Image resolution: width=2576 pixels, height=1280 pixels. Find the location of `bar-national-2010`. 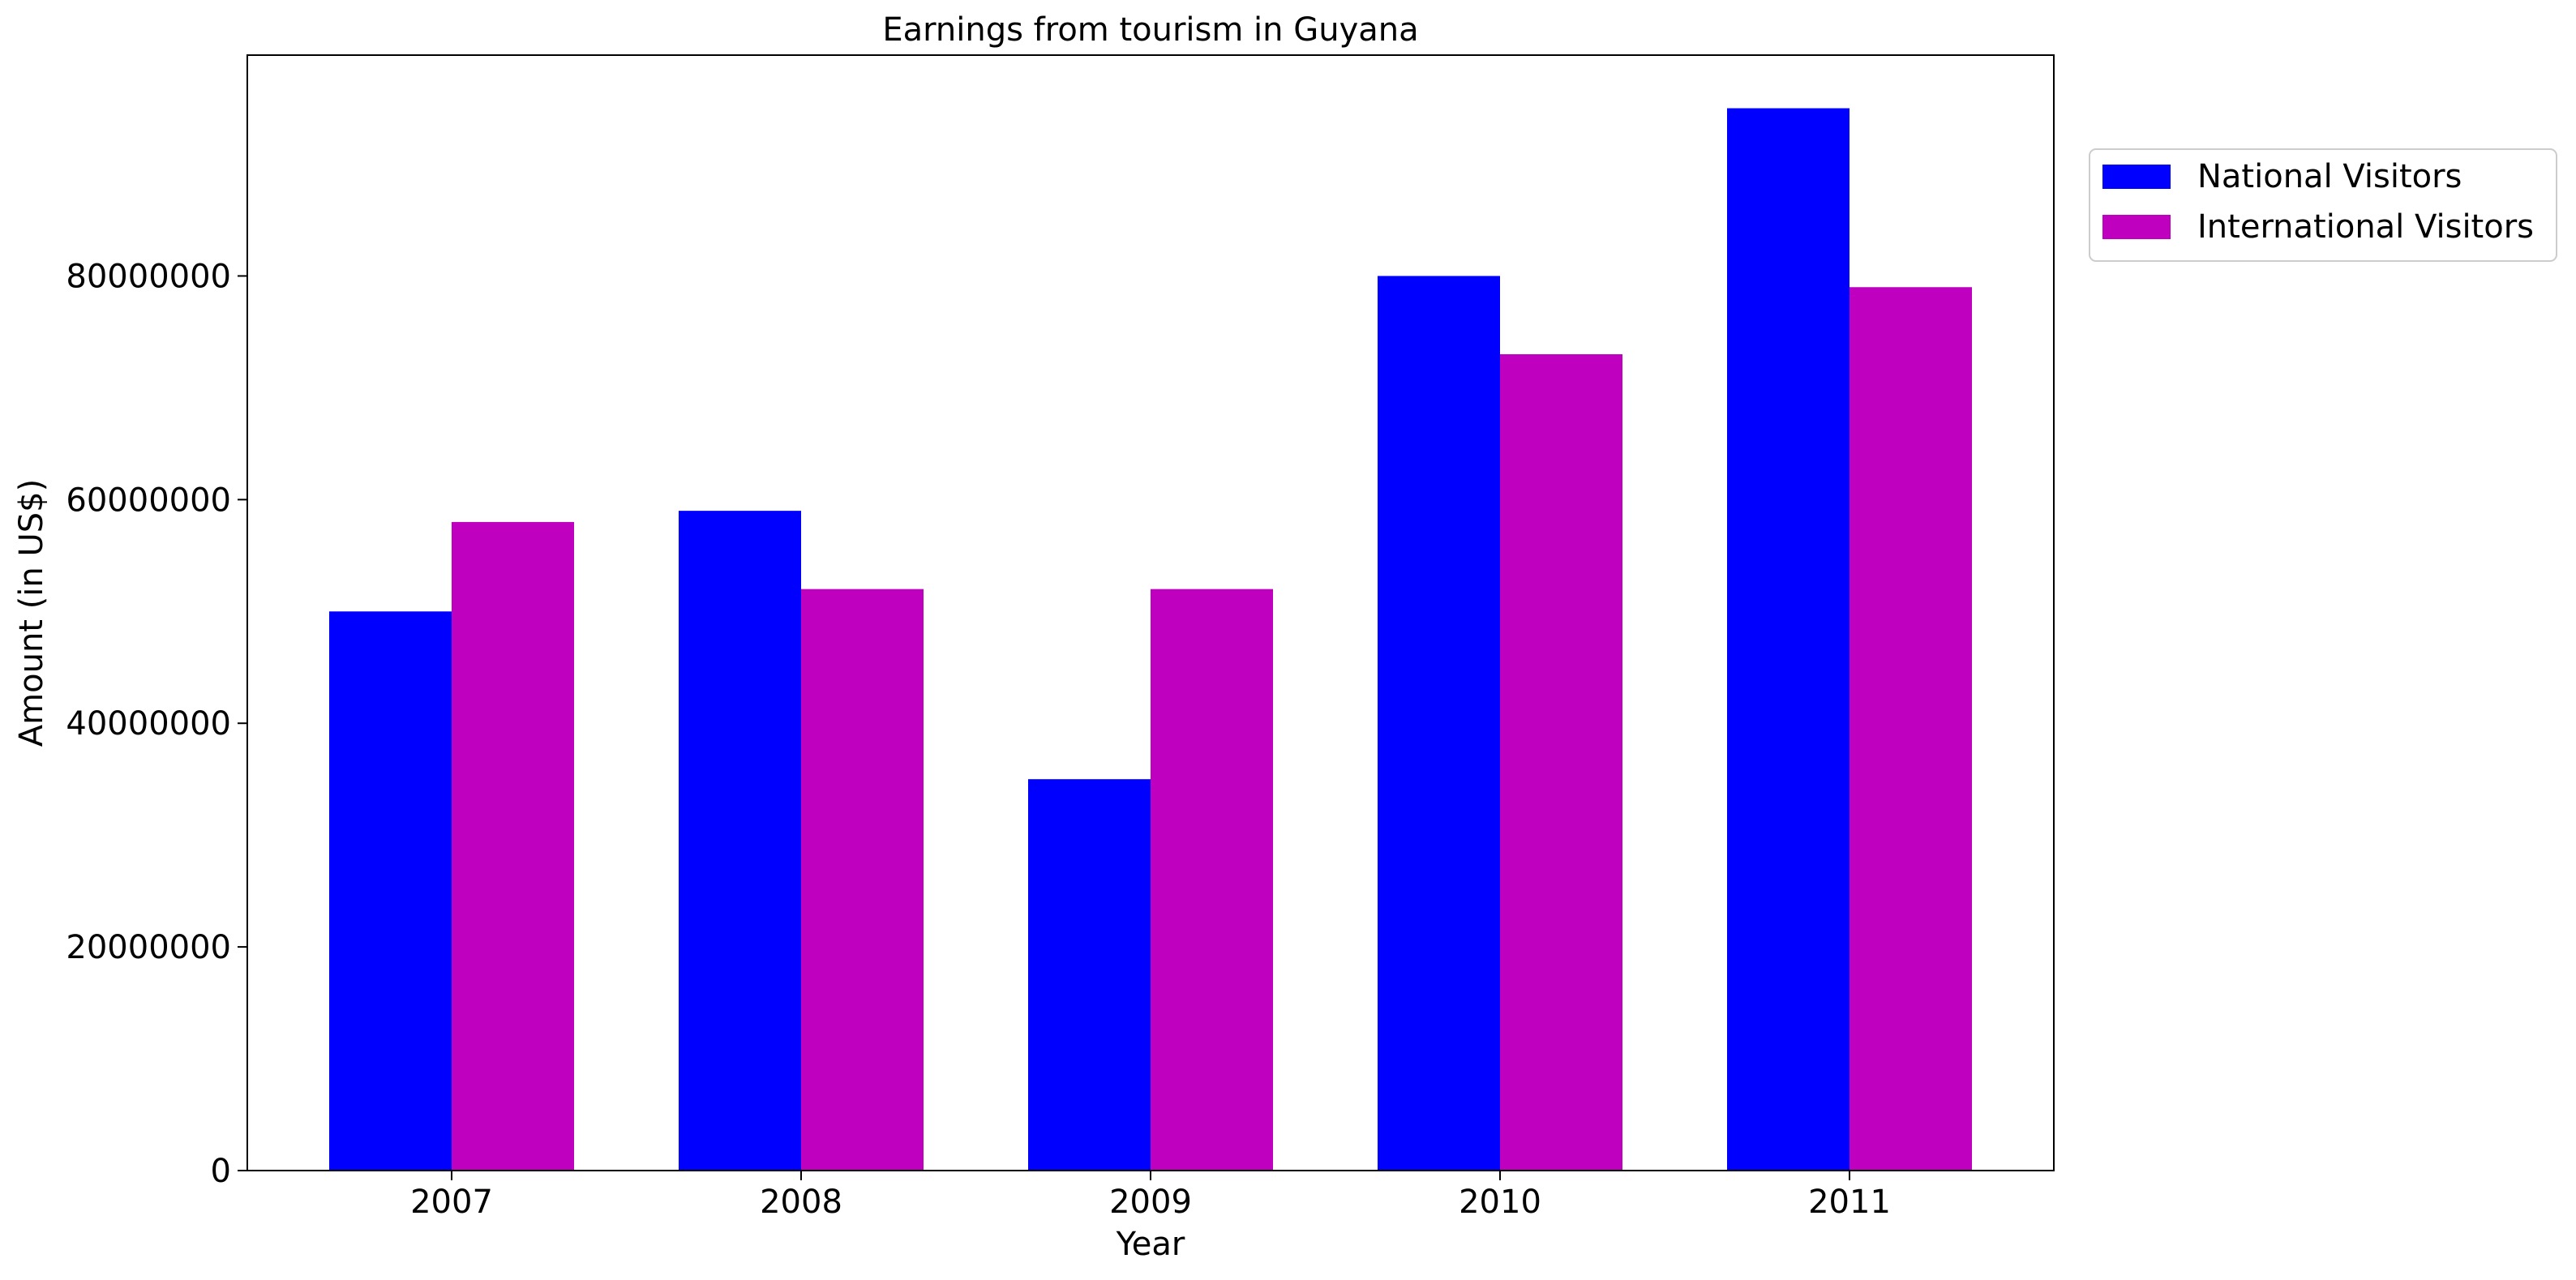

bar-national-2010 is located at coordinates (1439, 724).